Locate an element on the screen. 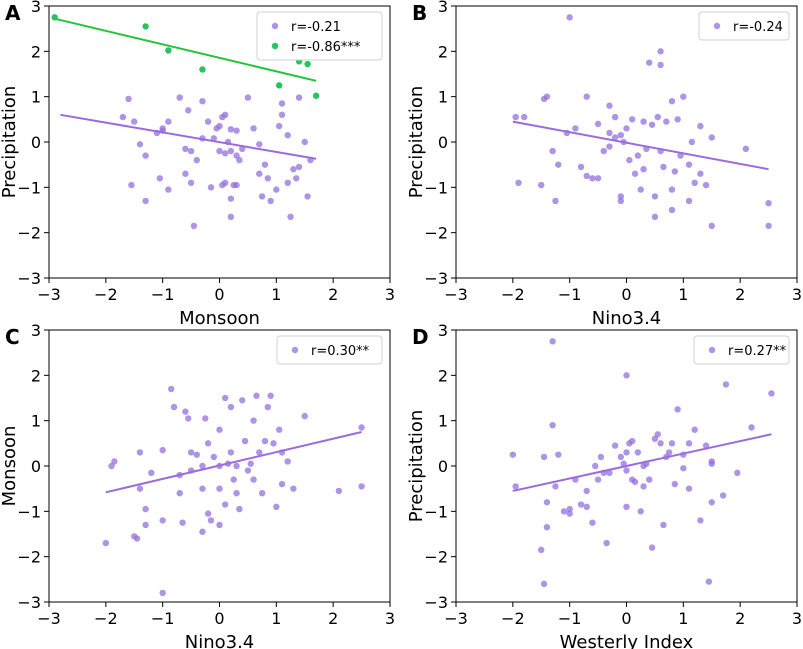 The image size is (803, 649). y-tick-label: −3 is located at coordinates (436, 278).